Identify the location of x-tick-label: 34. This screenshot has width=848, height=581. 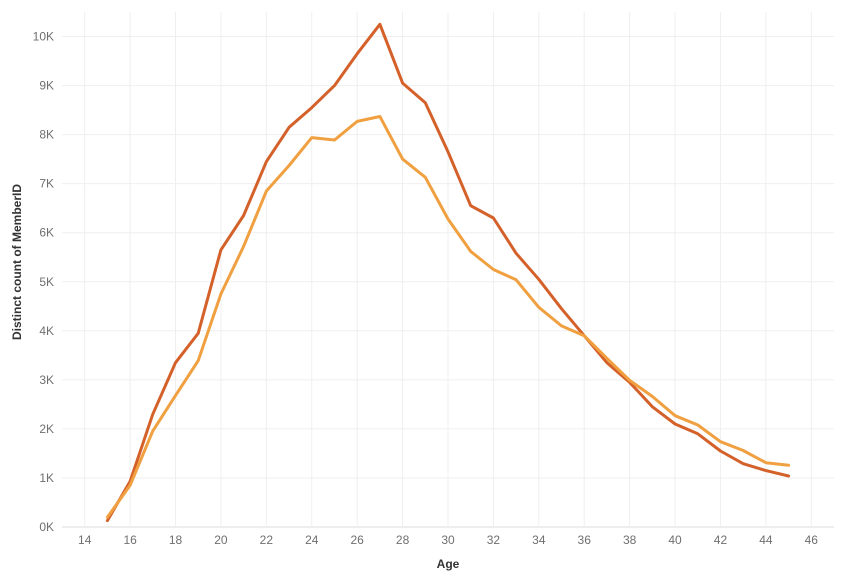
(539, 540).